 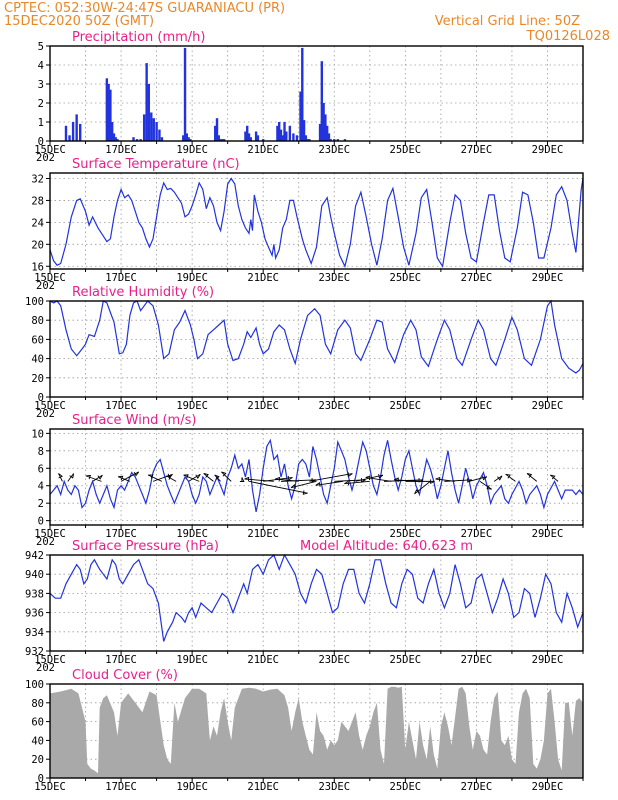 I want to click on x-tick-label: 27DEC, so click(x=477, y=660).